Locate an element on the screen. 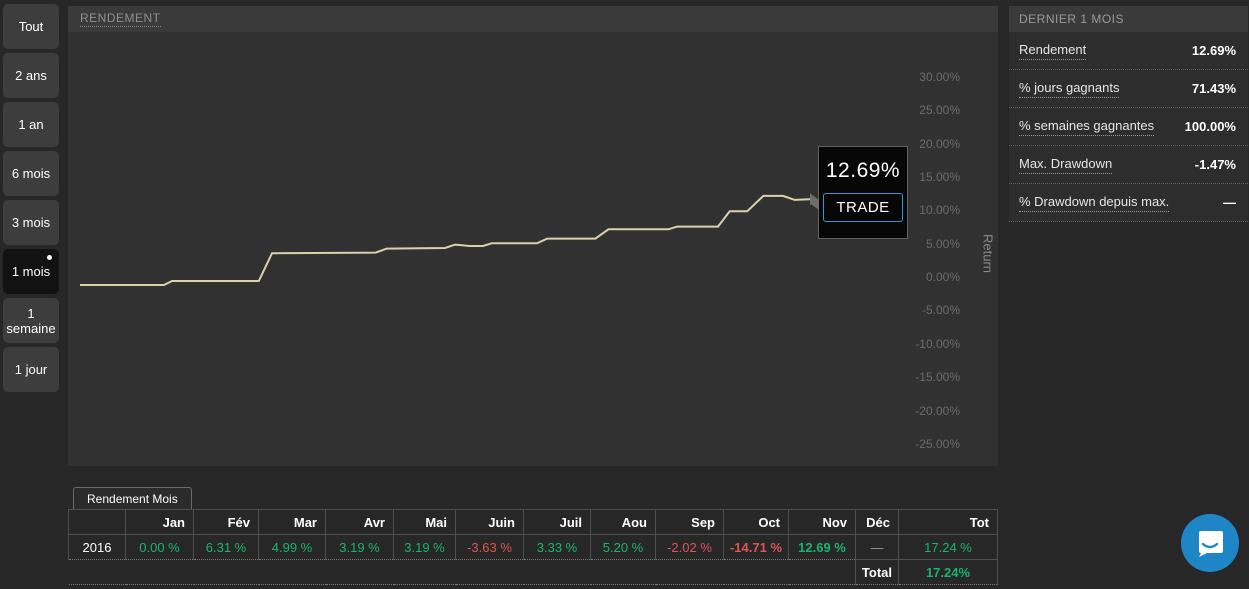 Image resolution: width=1249 pixels, height=589 pixels. y-tick-label: -20.00% is located at coordinates (937, 410).